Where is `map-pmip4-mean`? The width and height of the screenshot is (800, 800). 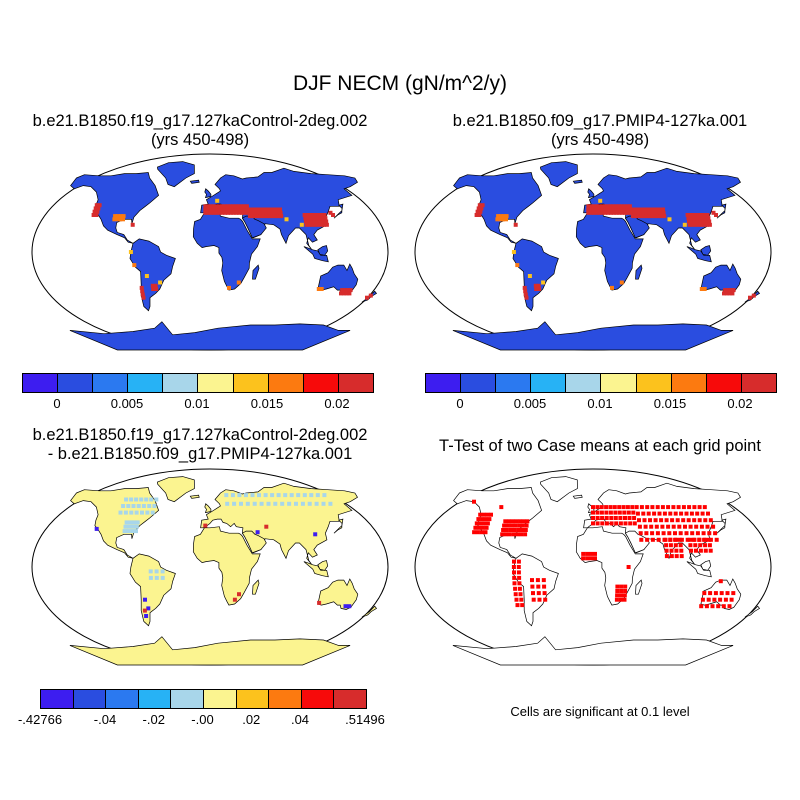 map-pmip4-mean is located at coordinates (593, 252).